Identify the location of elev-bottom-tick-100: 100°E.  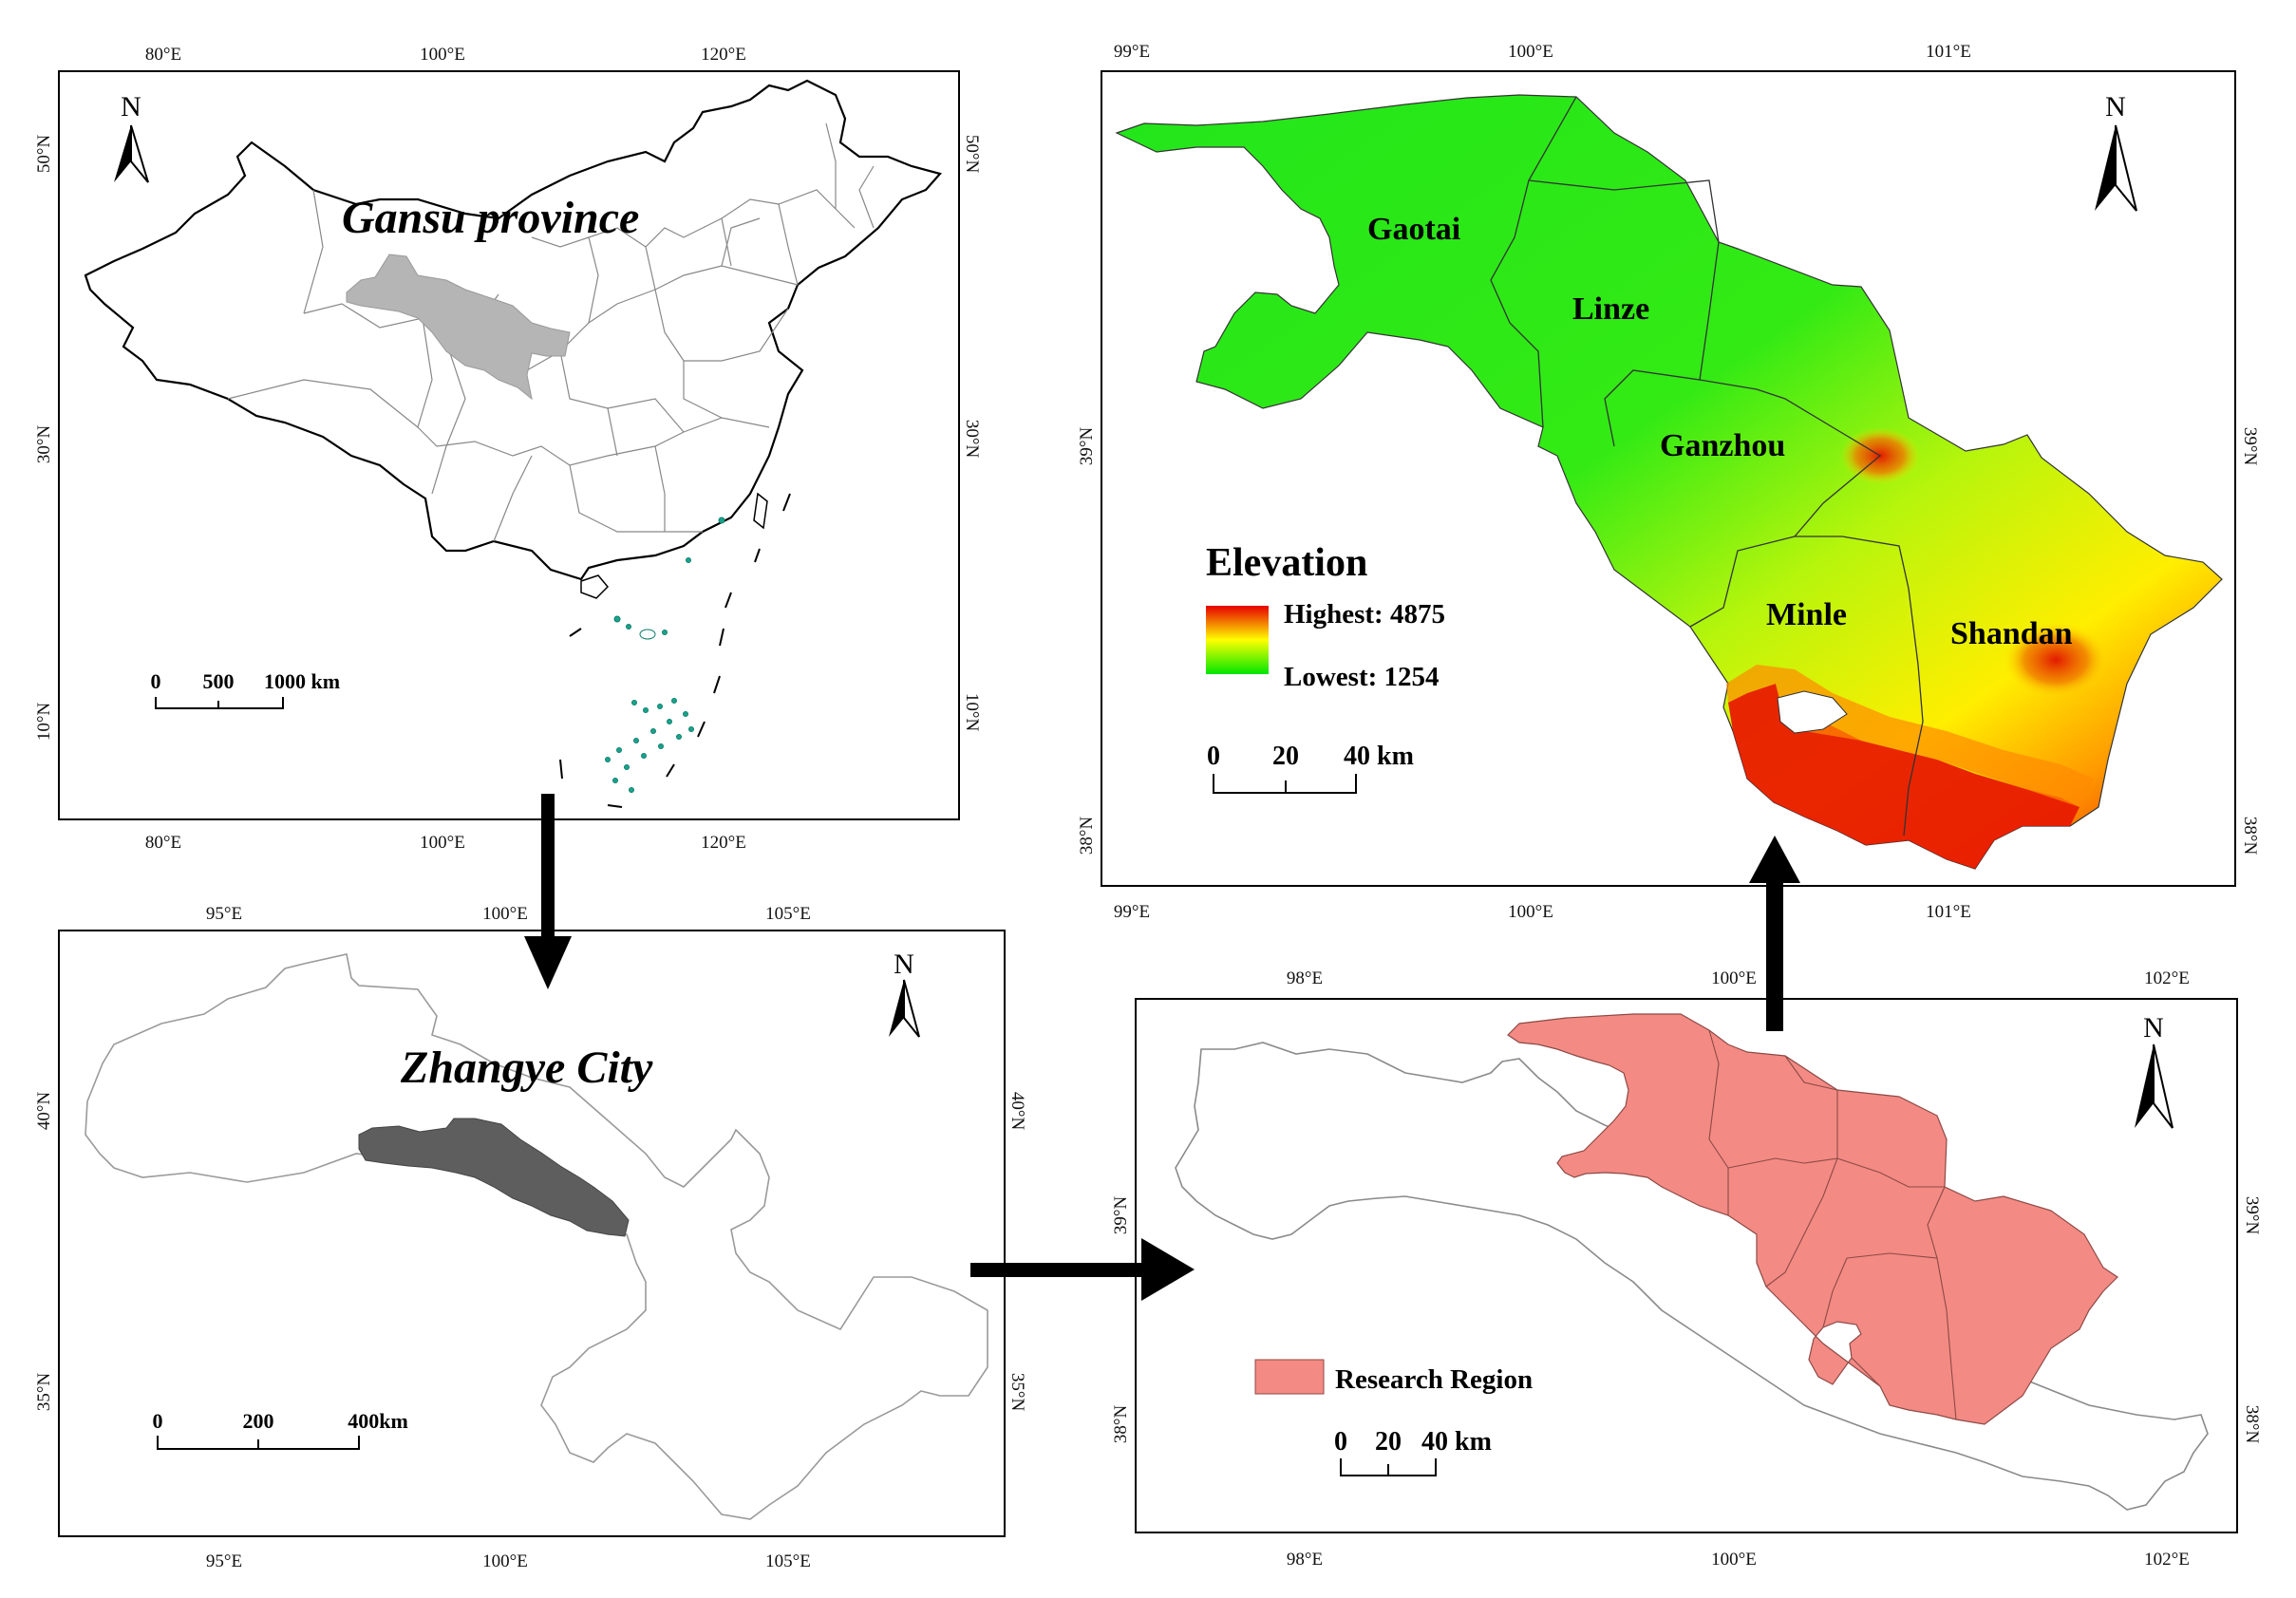
(1530, 912).